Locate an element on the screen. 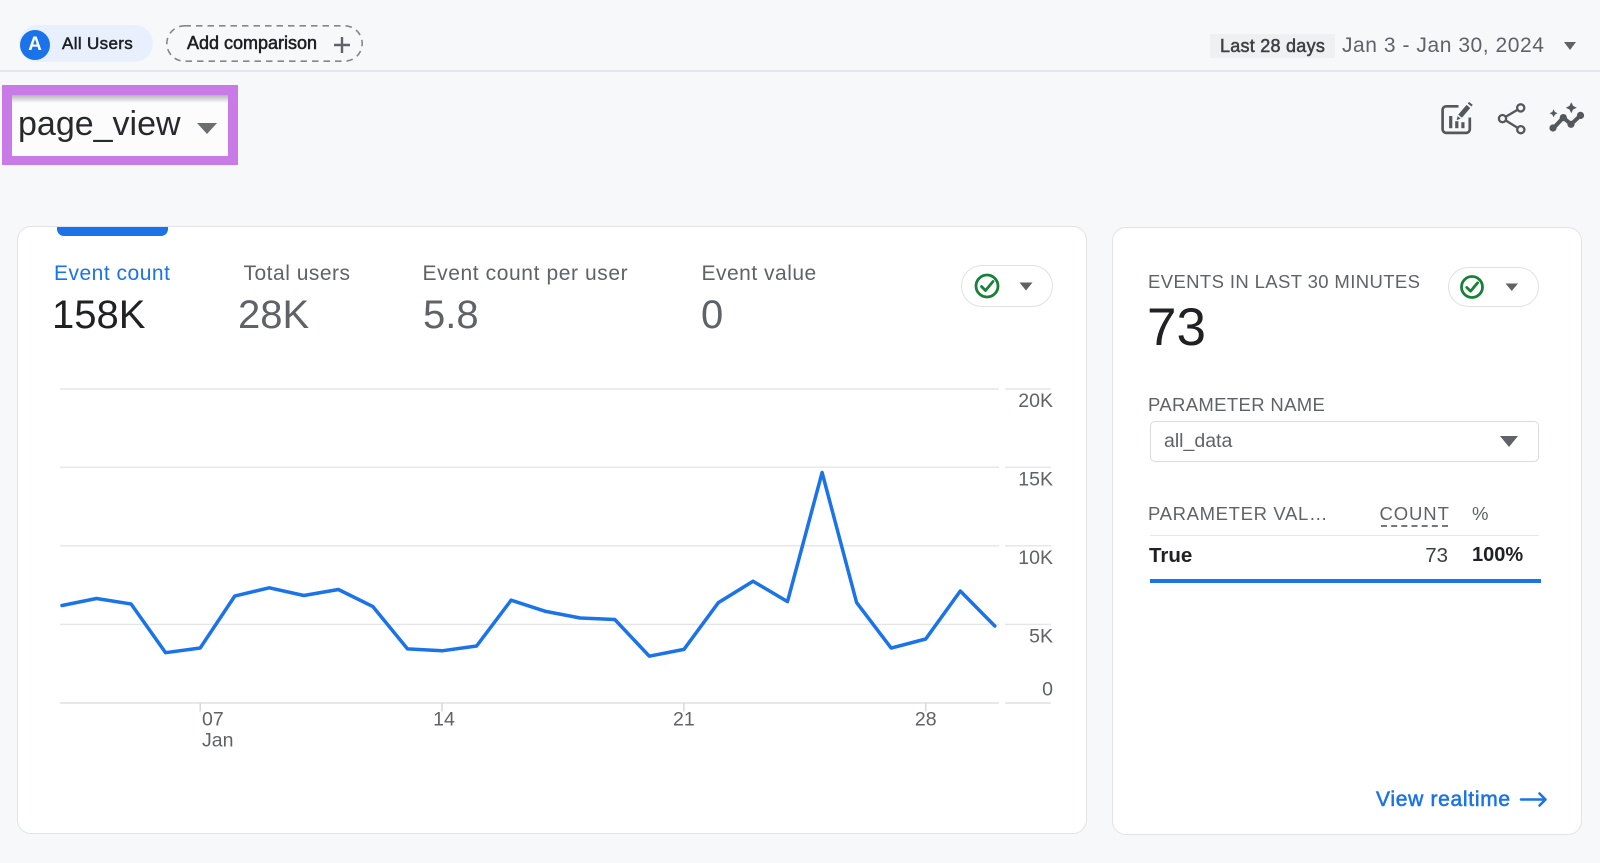  svg-text: 14 is located at coordinates (444, 720).